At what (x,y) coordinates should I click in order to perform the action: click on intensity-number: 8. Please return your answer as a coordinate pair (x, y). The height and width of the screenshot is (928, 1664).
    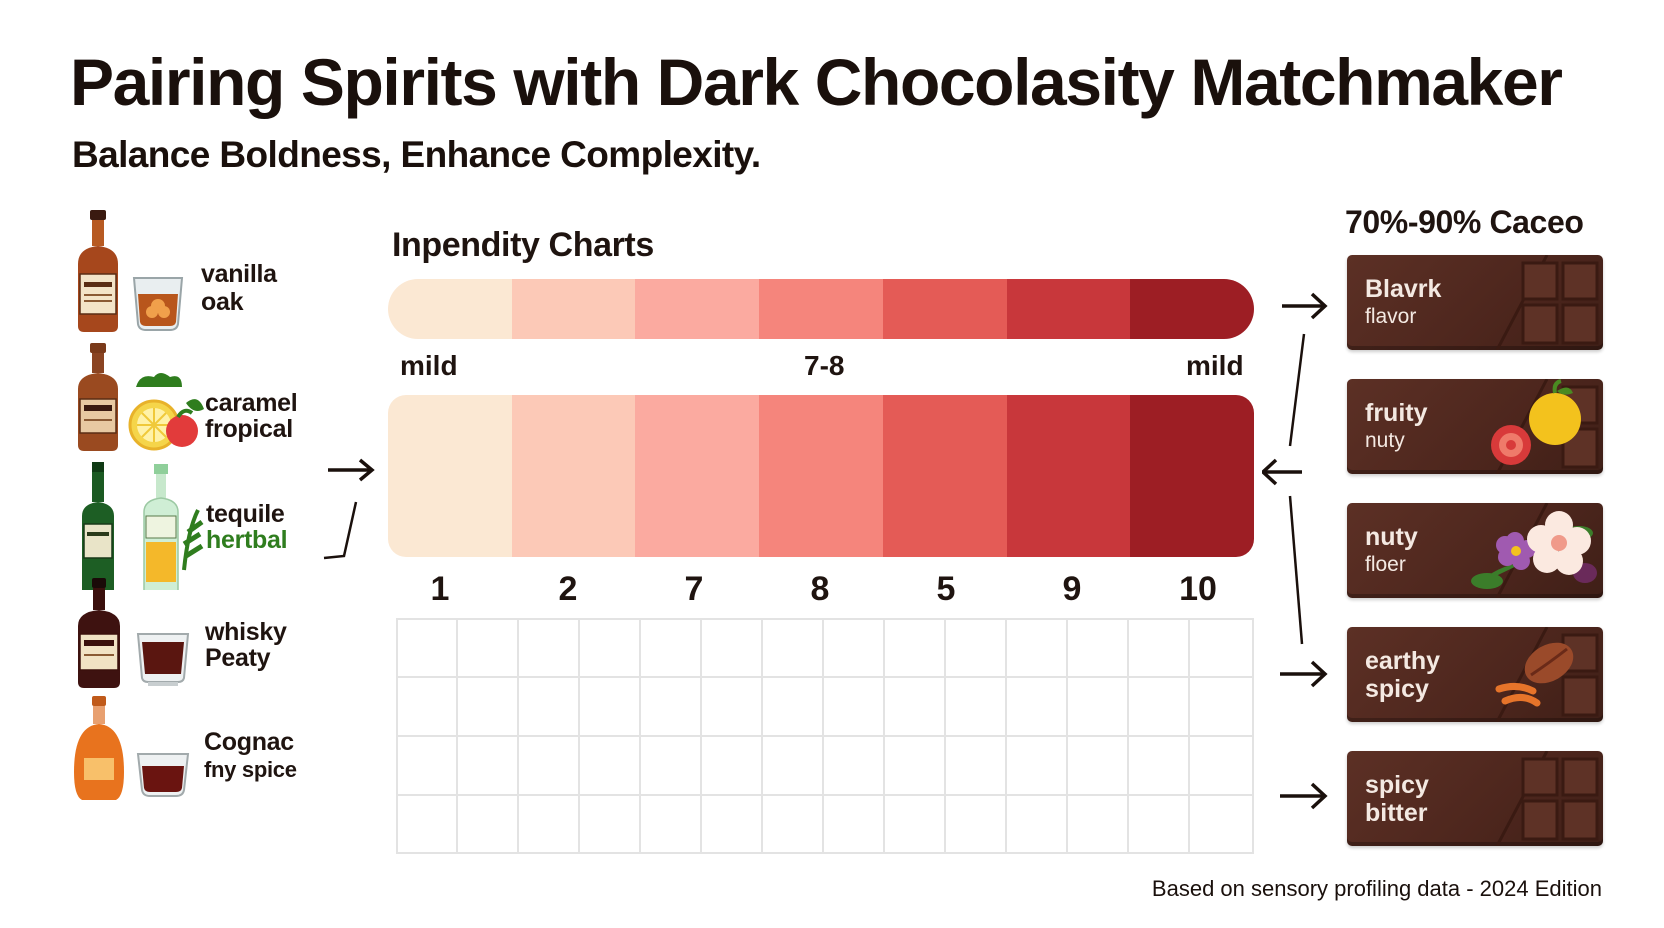
    Looking at the image, I should click on (820, 589).